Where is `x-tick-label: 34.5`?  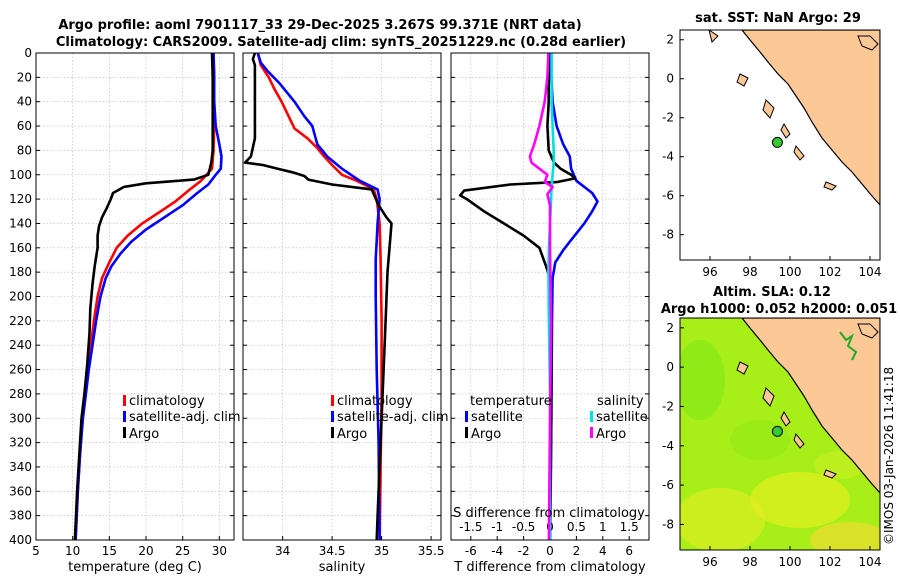 x-tick-label: 34.5 is located at coordinates (332, 551).